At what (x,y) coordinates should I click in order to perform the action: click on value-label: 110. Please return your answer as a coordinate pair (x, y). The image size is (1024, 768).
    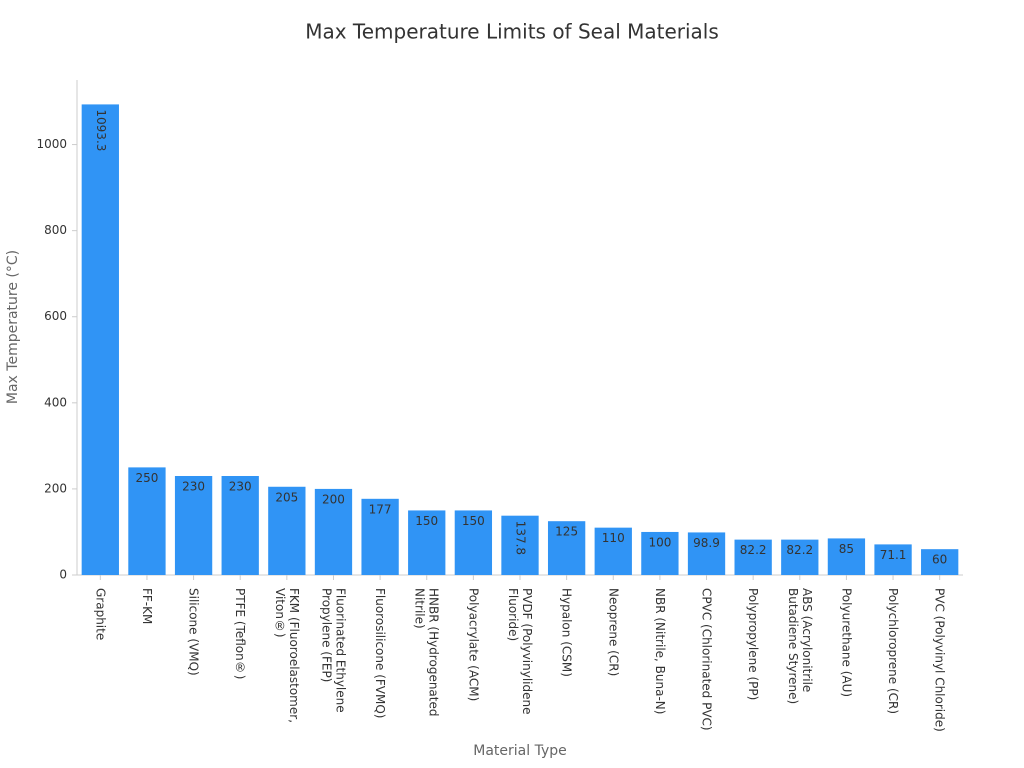
    Looking at the image, I should click on (613, 538).